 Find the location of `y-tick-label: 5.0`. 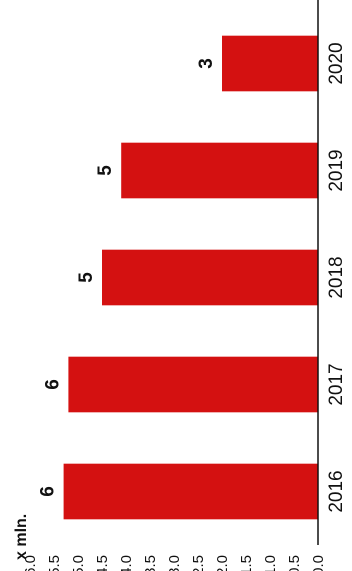

y-tick-label: 5.0 is located at coordinates (78, 563).